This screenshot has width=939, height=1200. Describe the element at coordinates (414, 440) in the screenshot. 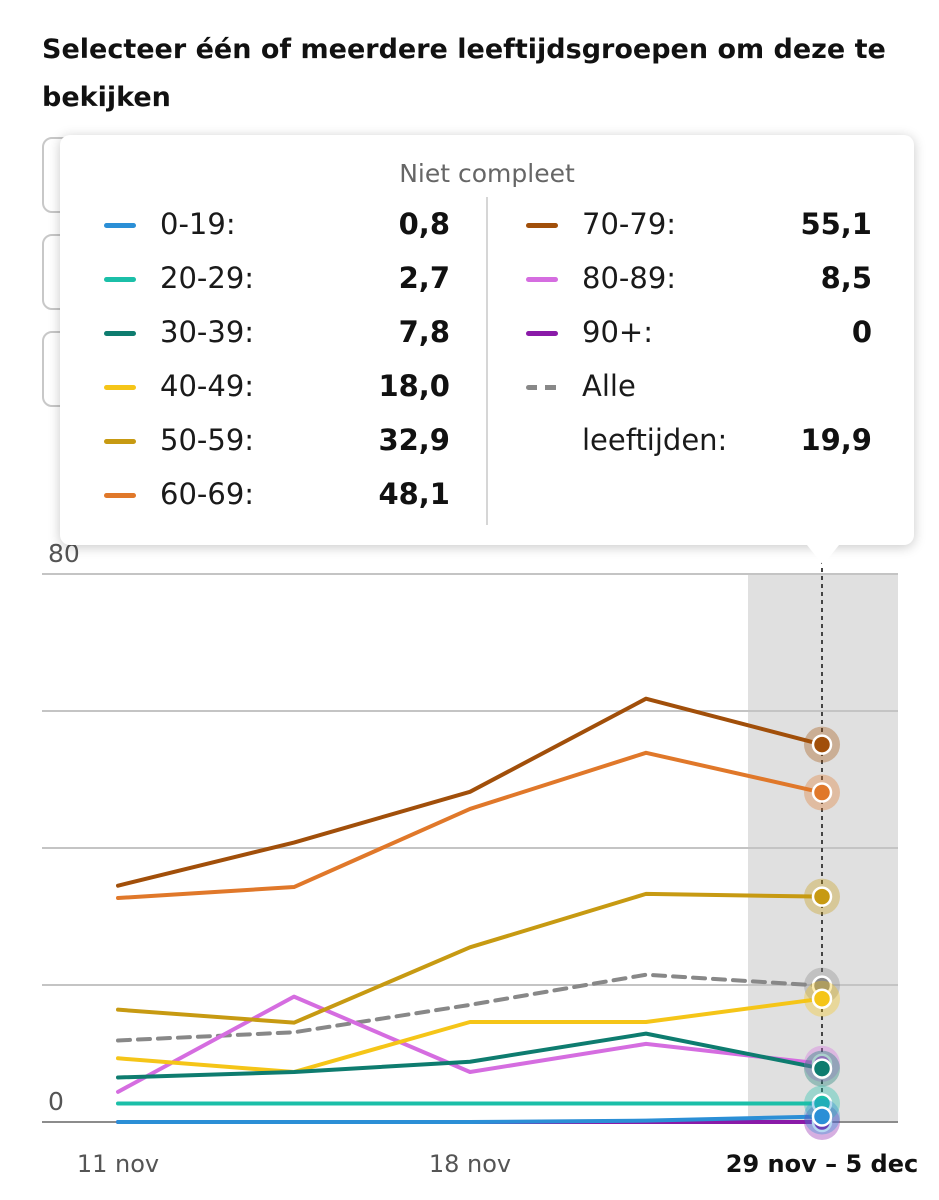

I see `legend-value: 32,9` at that location.